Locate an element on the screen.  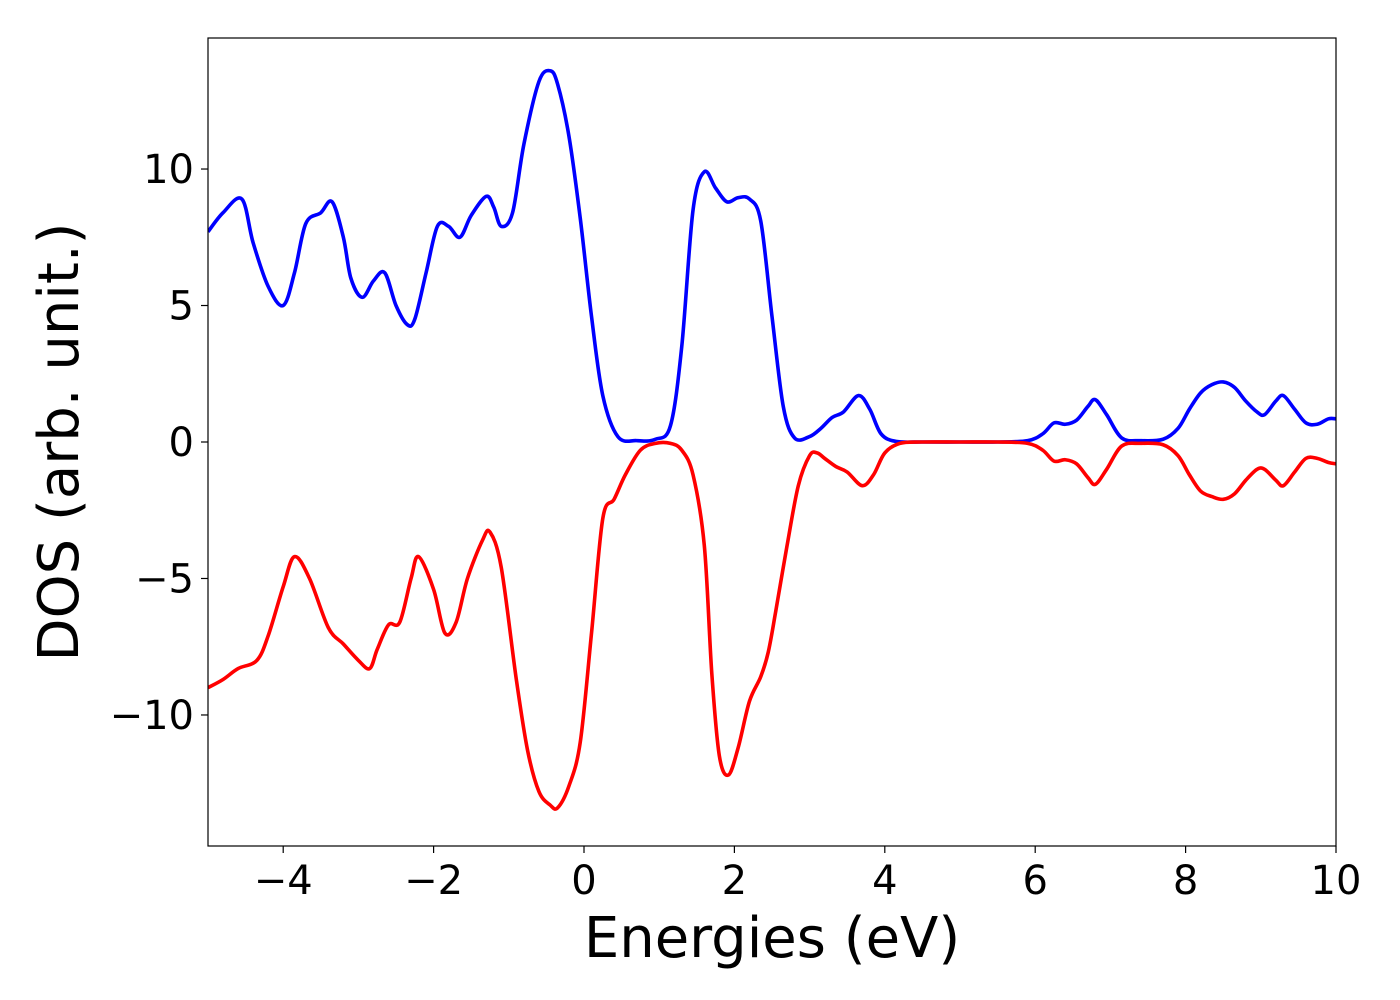
x-axis-title: Energies (eV) is located at coordinates (772, 938).